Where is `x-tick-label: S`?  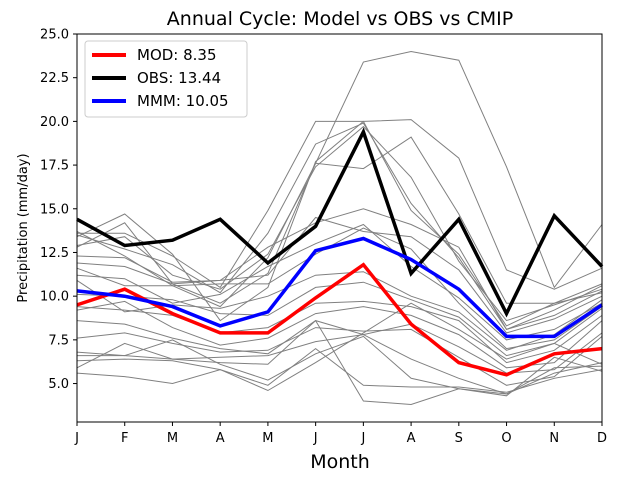 x-tick-label: S is located at coordinates (459, 438).